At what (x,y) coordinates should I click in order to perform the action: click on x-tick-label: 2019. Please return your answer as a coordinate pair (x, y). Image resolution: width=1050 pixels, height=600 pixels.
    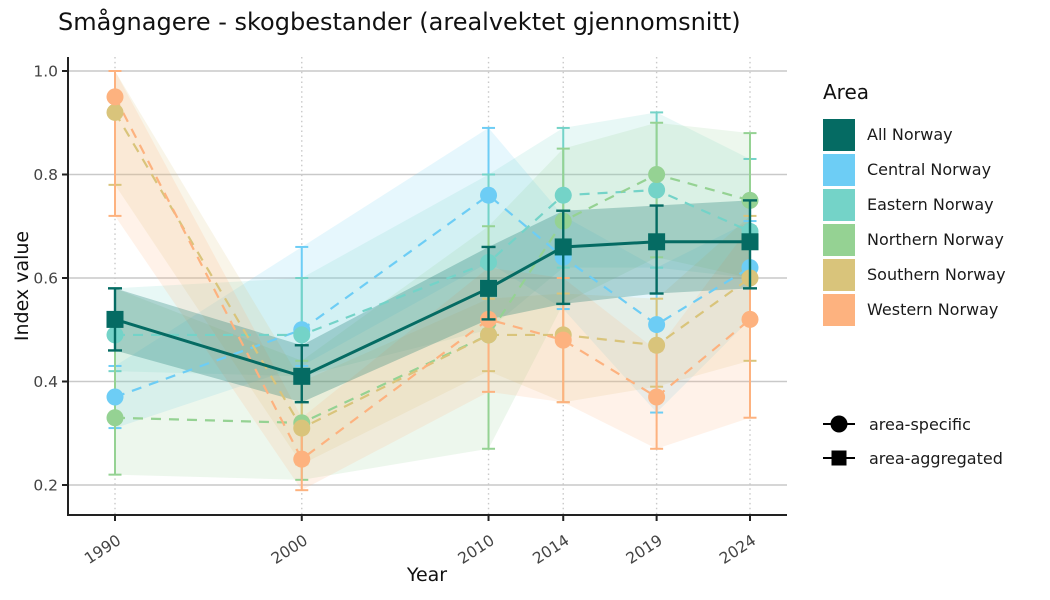
    Looking at the image, I should click on (644, 549).